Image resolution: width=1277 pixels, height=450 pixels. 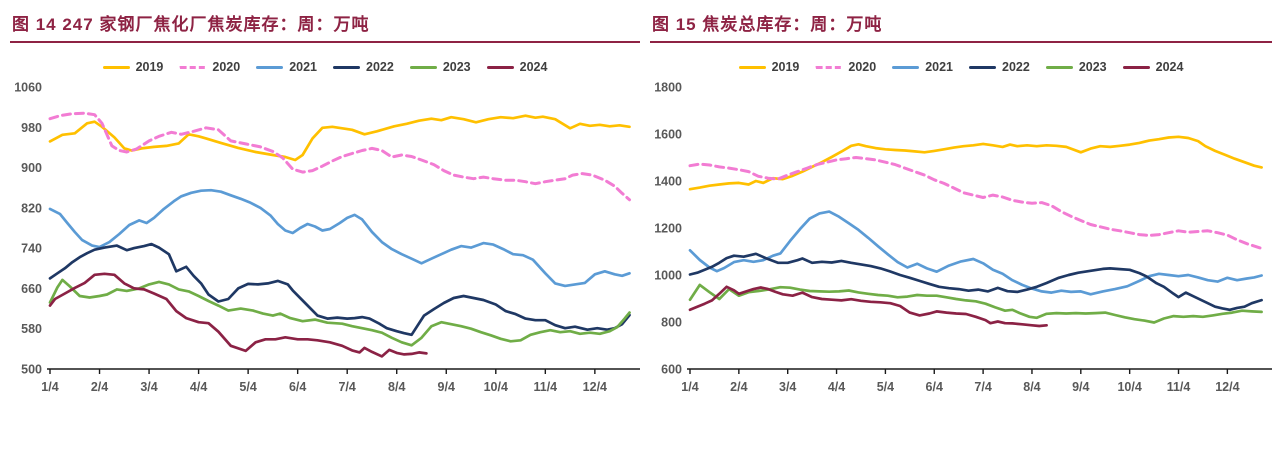 What do you see at coordinates (31, 168) in the screenshot?
I see `y-tick-label-900: 900` at bounding box center [31, 168].